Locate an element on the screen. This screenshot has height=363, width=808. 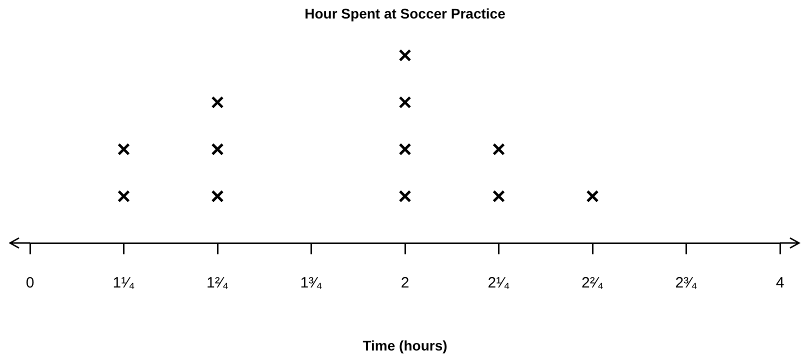
x-tick-label: 1¹⁄₄ is located at coordinates (123, 283).